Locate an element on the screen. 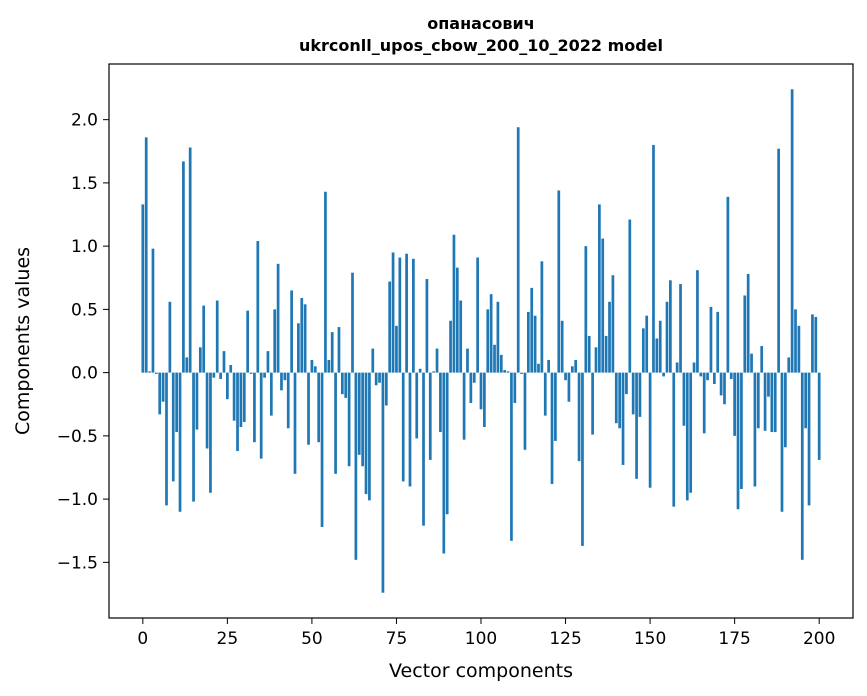  chart-title-line1: опанасович is located at coordinates (481, 23).